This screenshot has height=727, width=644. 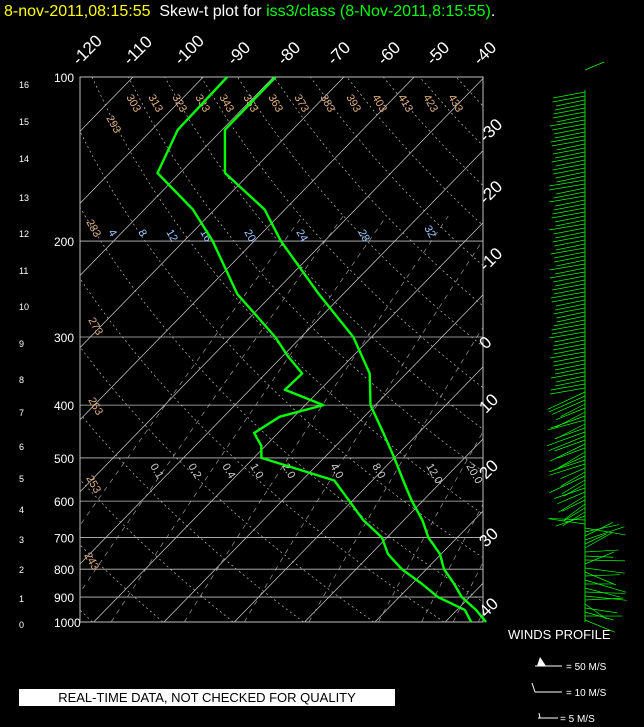 What do you see at coordinates (546, 688) in the screenshot?
I see `wind-key` at bounding box center [546, 688].